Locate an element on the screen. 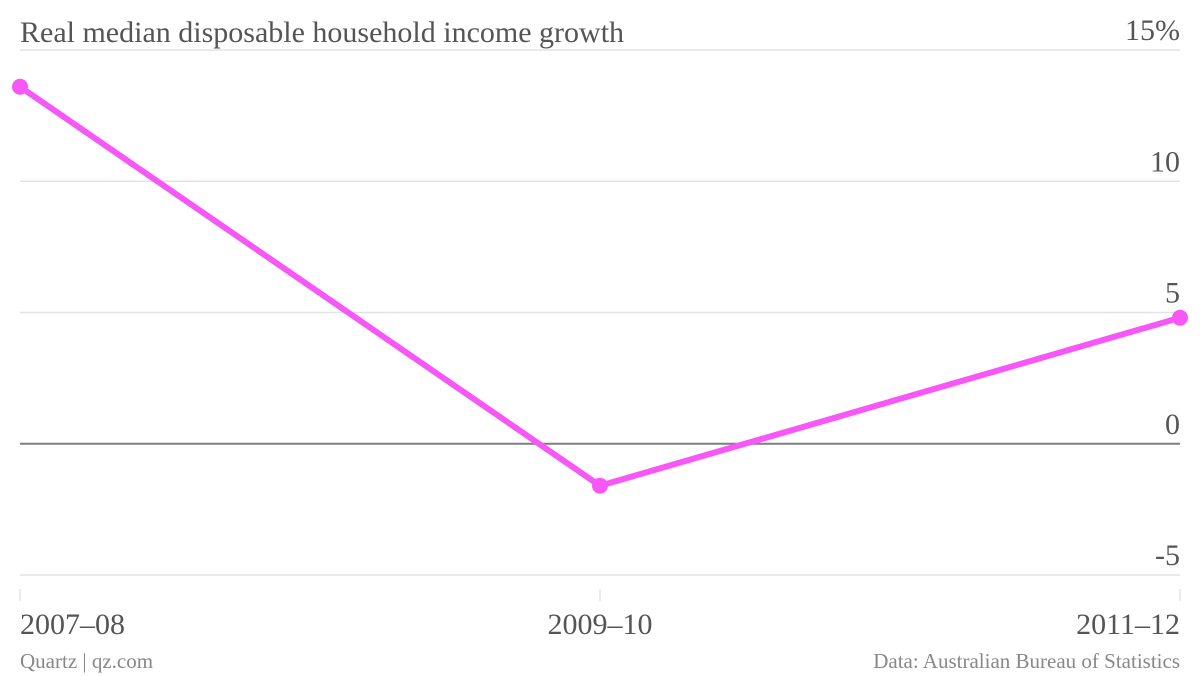  y-axis-tick-labels: 15% 10 5 0 -5 is located at coordinates (1152, 293).